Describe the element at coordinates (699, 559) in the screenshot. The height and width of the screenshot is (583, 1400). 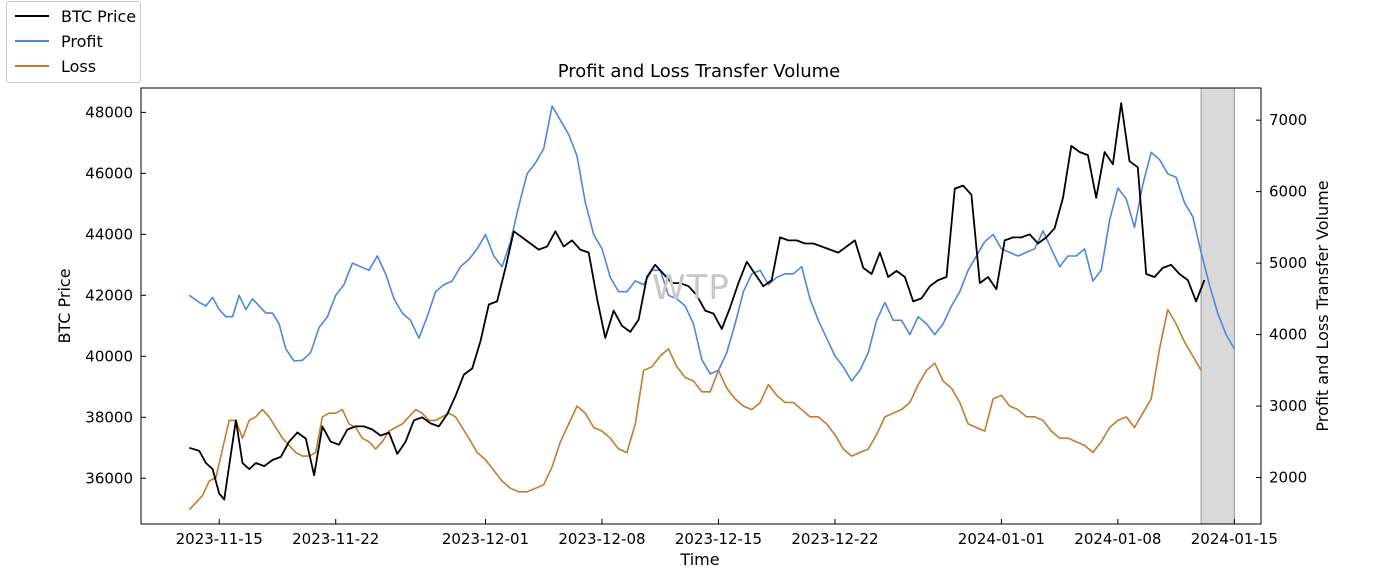
I see `x-axis-label: Time` at that location.